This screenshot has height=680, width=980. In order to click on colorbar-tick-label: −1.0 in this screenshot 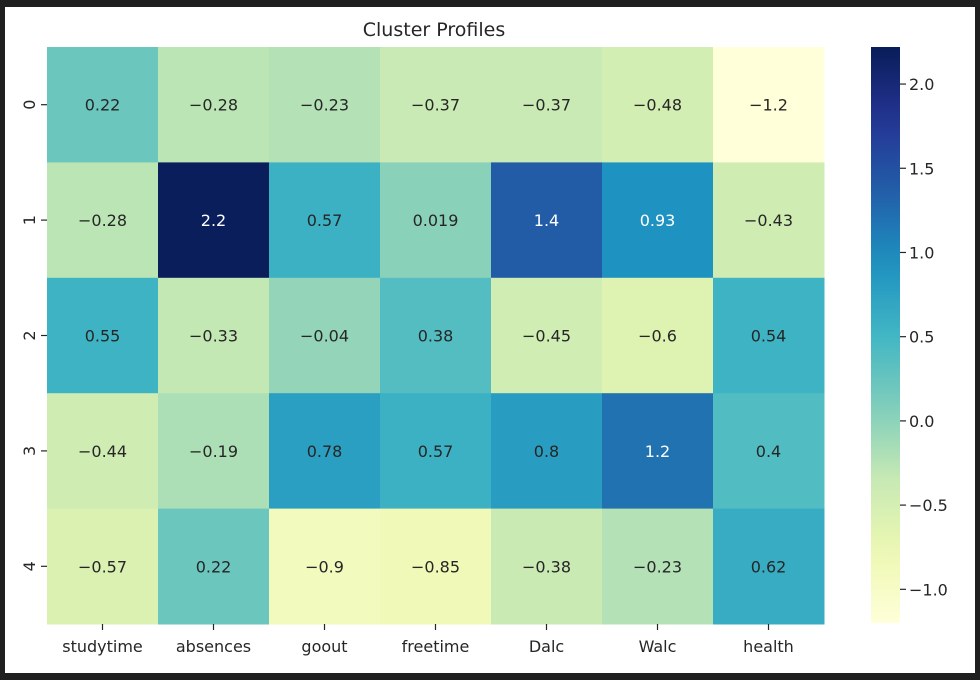, I will do `click(928, 589)`.